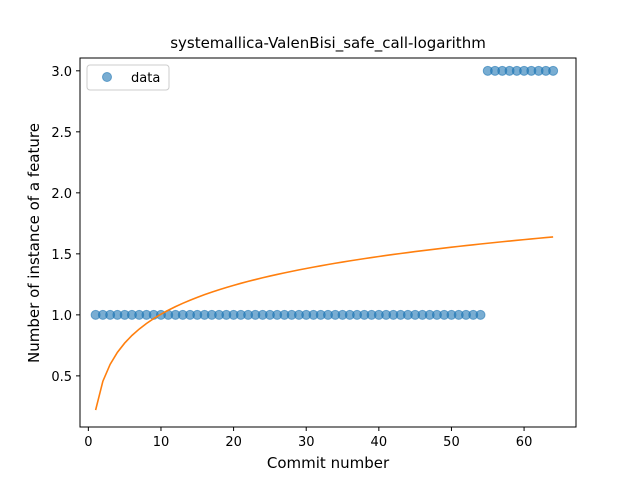 Image resolution: width=640 pixels, height=480 pixels. Describe the element at coordinates (34, 243) in the screenshot. I see `y-axis-label: Number of instance of a feature` at that location.